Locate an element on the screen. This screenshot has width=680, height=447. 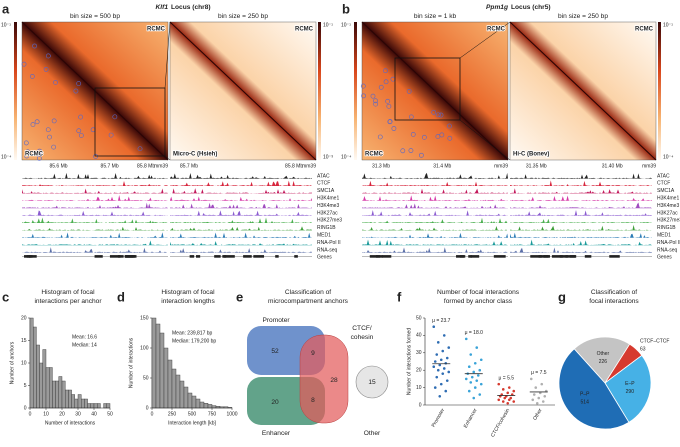
track-label: SMC1A is located at coordinates (326, 191).